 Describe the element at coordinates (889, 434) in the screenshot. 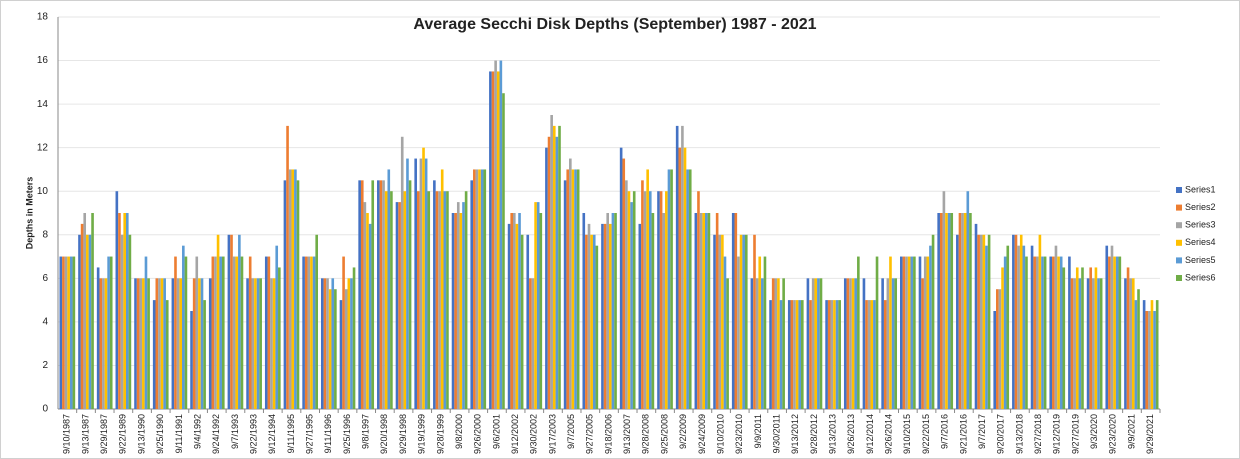

I see `x-tick-label: 9/26/2014` at that location.